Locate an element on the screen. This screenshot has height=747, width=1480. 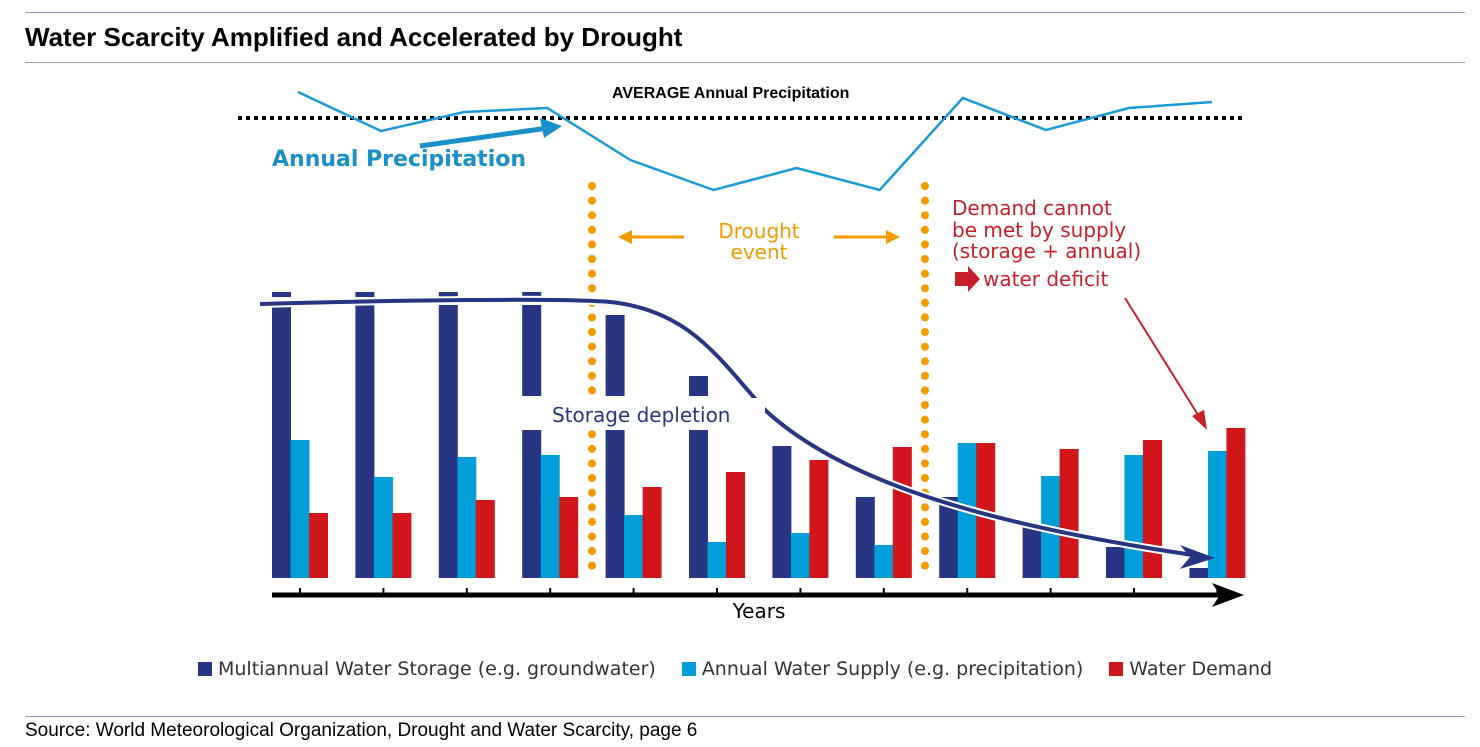
drought-arrow-right-head is located at coordinates (893, 237).